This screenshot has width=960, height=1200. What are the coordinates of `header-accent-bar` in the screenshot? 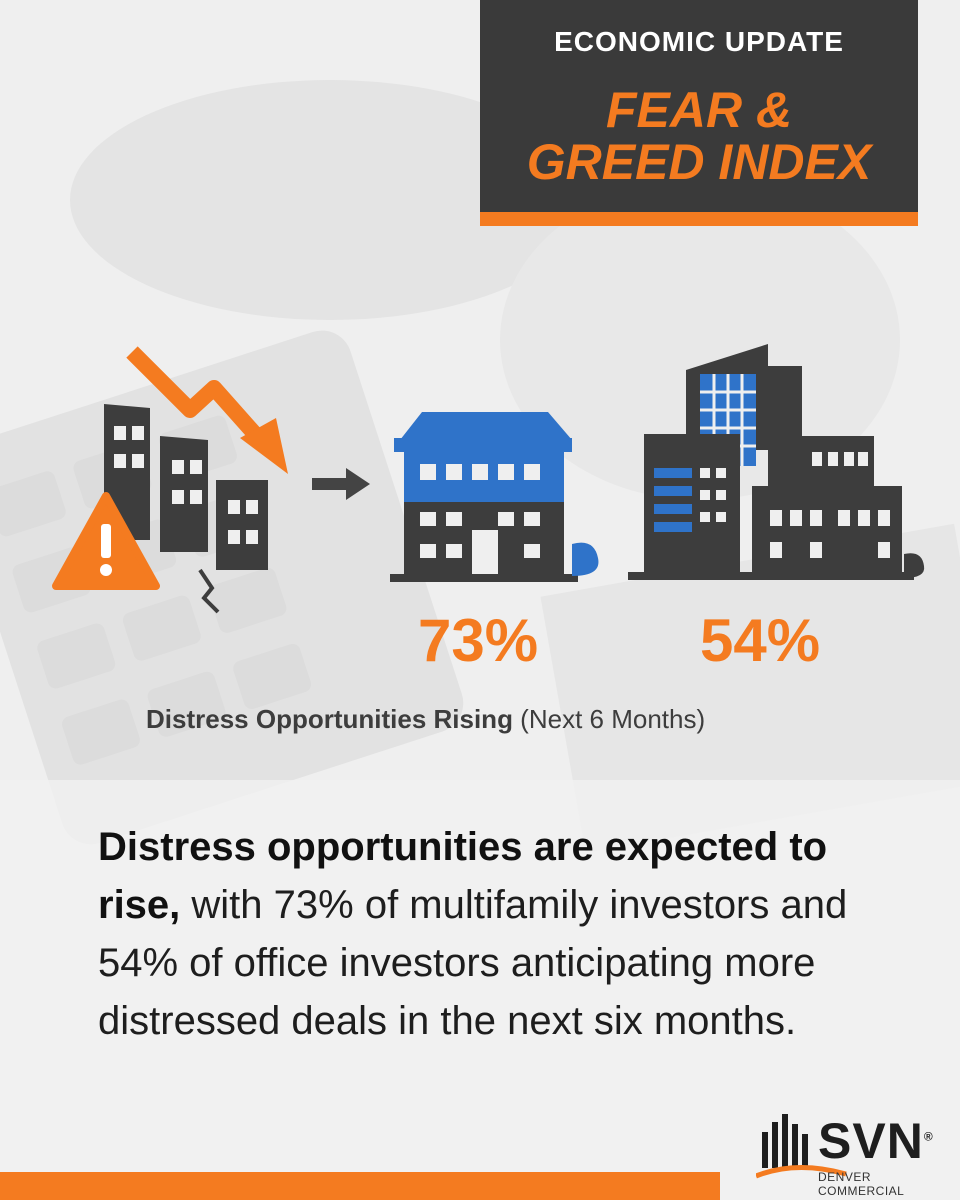 It's located at (699, 219).